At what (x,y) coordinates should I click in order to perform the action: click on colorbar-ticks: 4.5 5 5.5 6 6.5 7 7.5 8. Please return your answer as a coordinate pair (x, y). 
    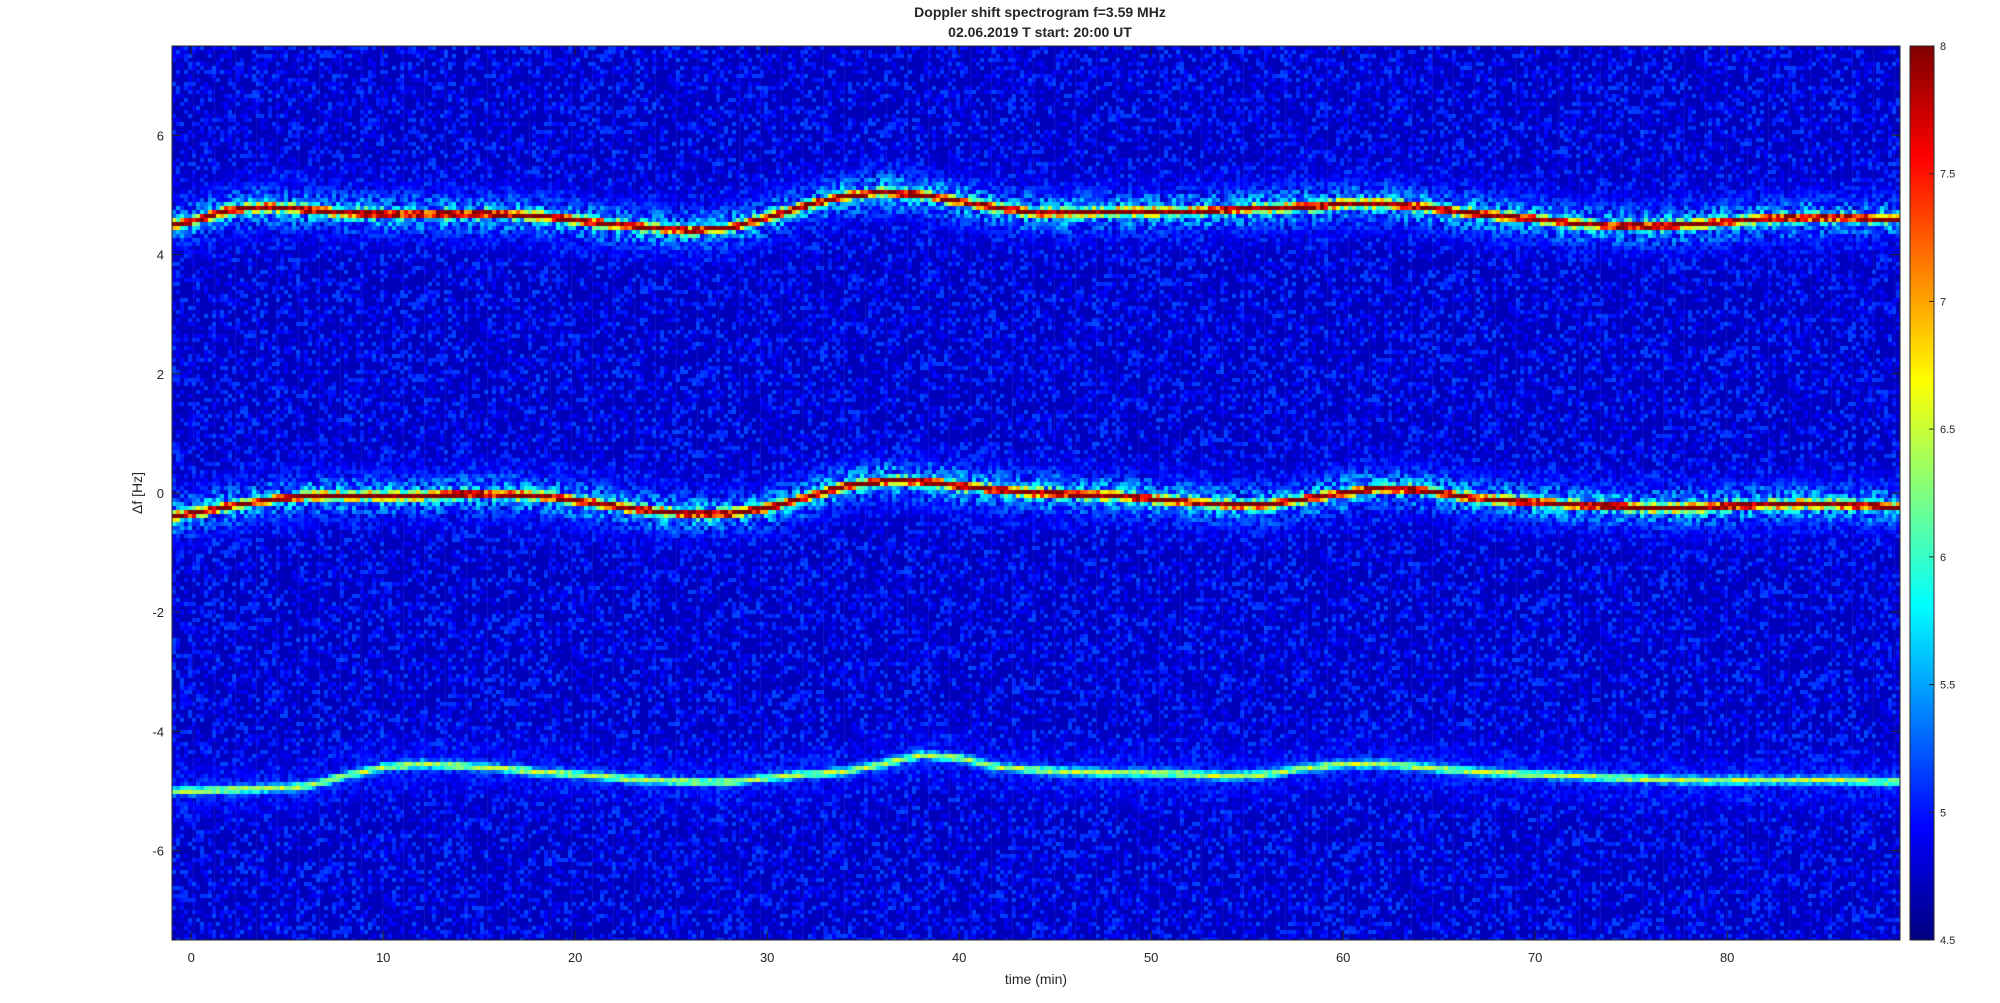
    Looking at the image, I should click on (1942, 494).